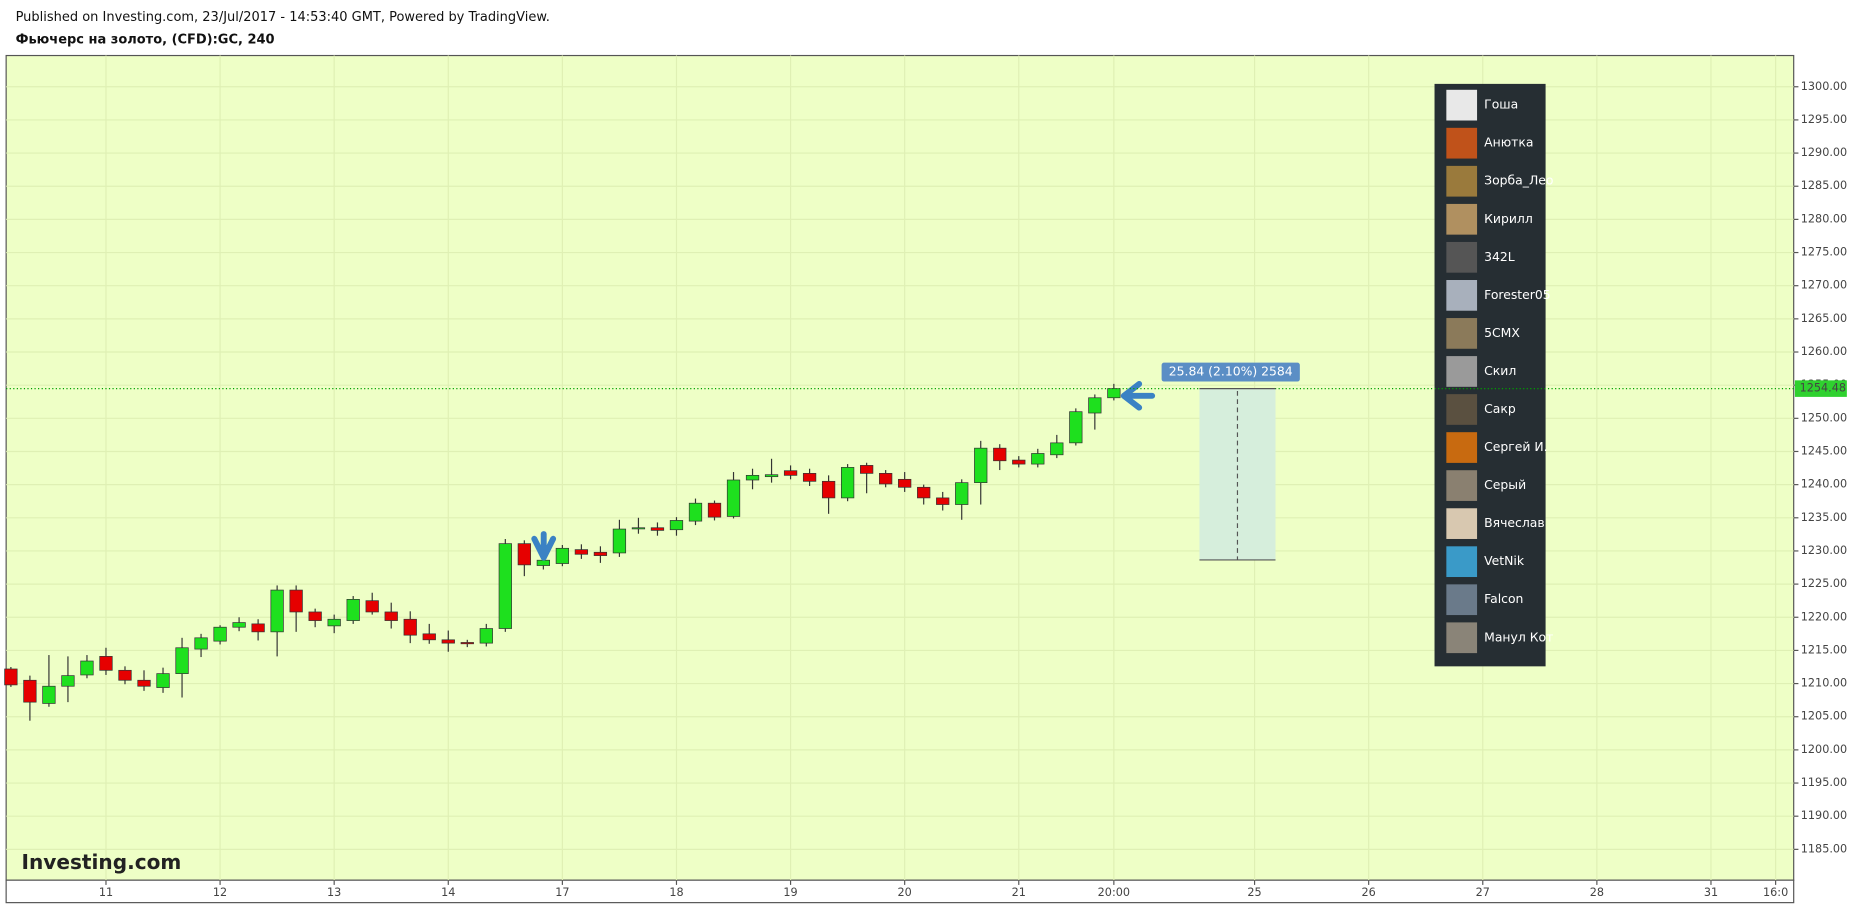  I want to click on x-tick-label: 20:00, so click(1114, 892).